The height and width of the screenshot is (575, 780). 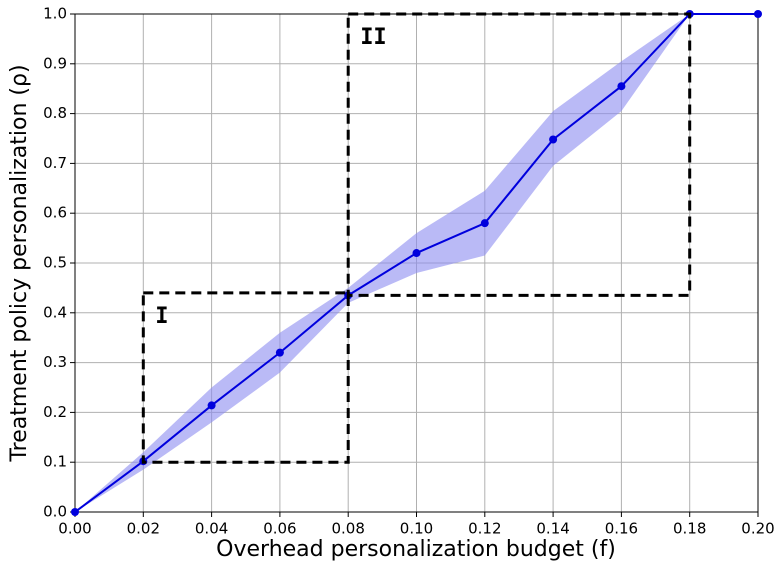 I want to click on x-tick-label: 0.02, so click(x=143, y=529).